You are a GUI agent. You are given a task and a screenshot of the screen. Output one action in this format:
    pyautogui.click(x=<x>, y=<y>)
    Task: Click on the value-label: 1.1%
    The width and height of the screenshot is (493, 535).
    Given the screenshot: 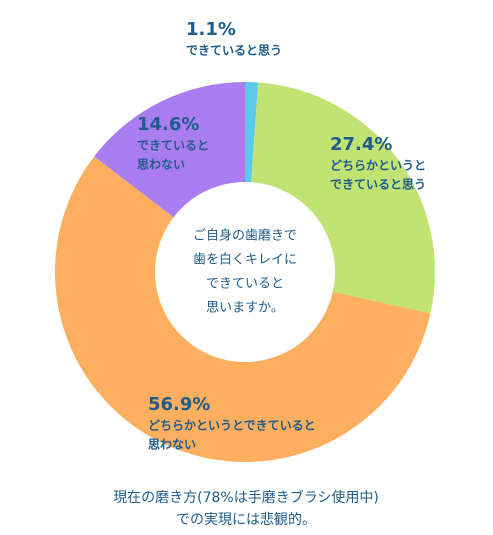 What is the action you would take?
    pyautogui.click(x=211, y=29)
    